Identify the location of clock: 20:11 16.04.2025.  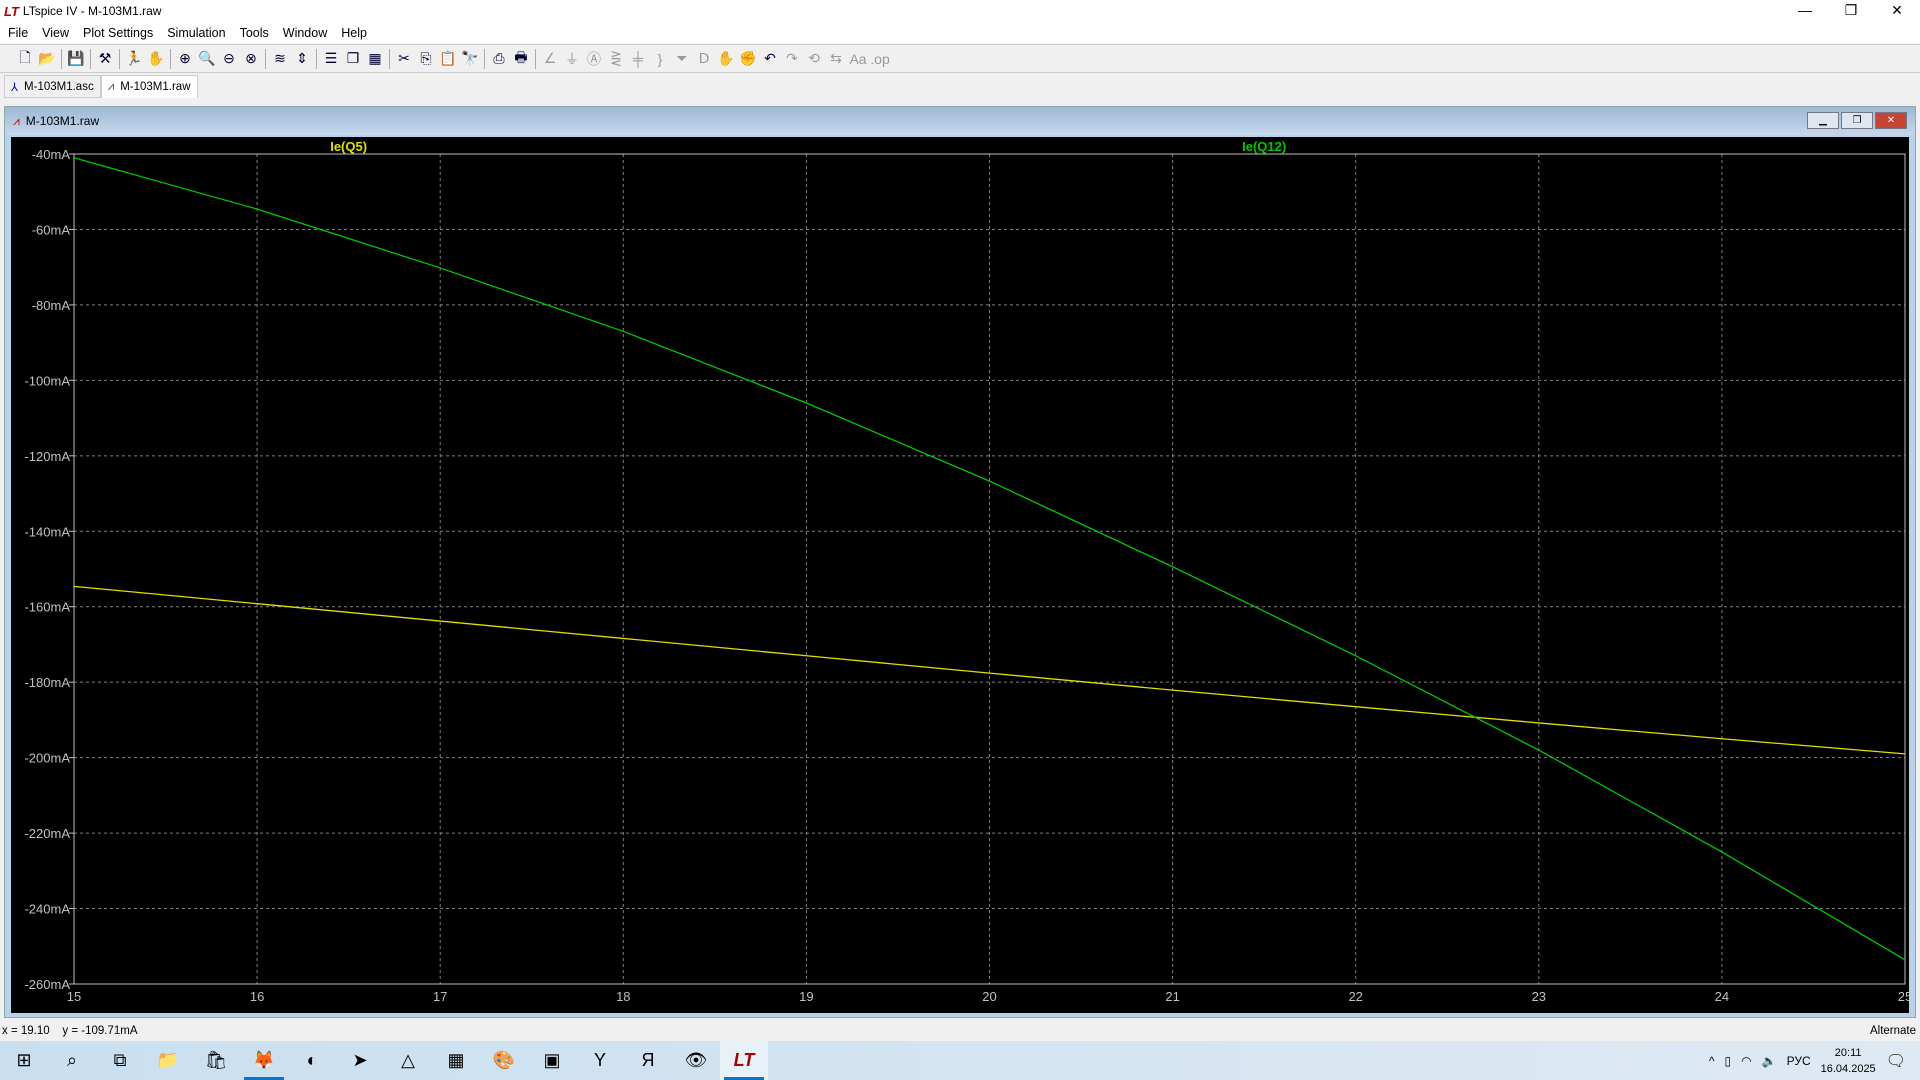
(1848, 1061).